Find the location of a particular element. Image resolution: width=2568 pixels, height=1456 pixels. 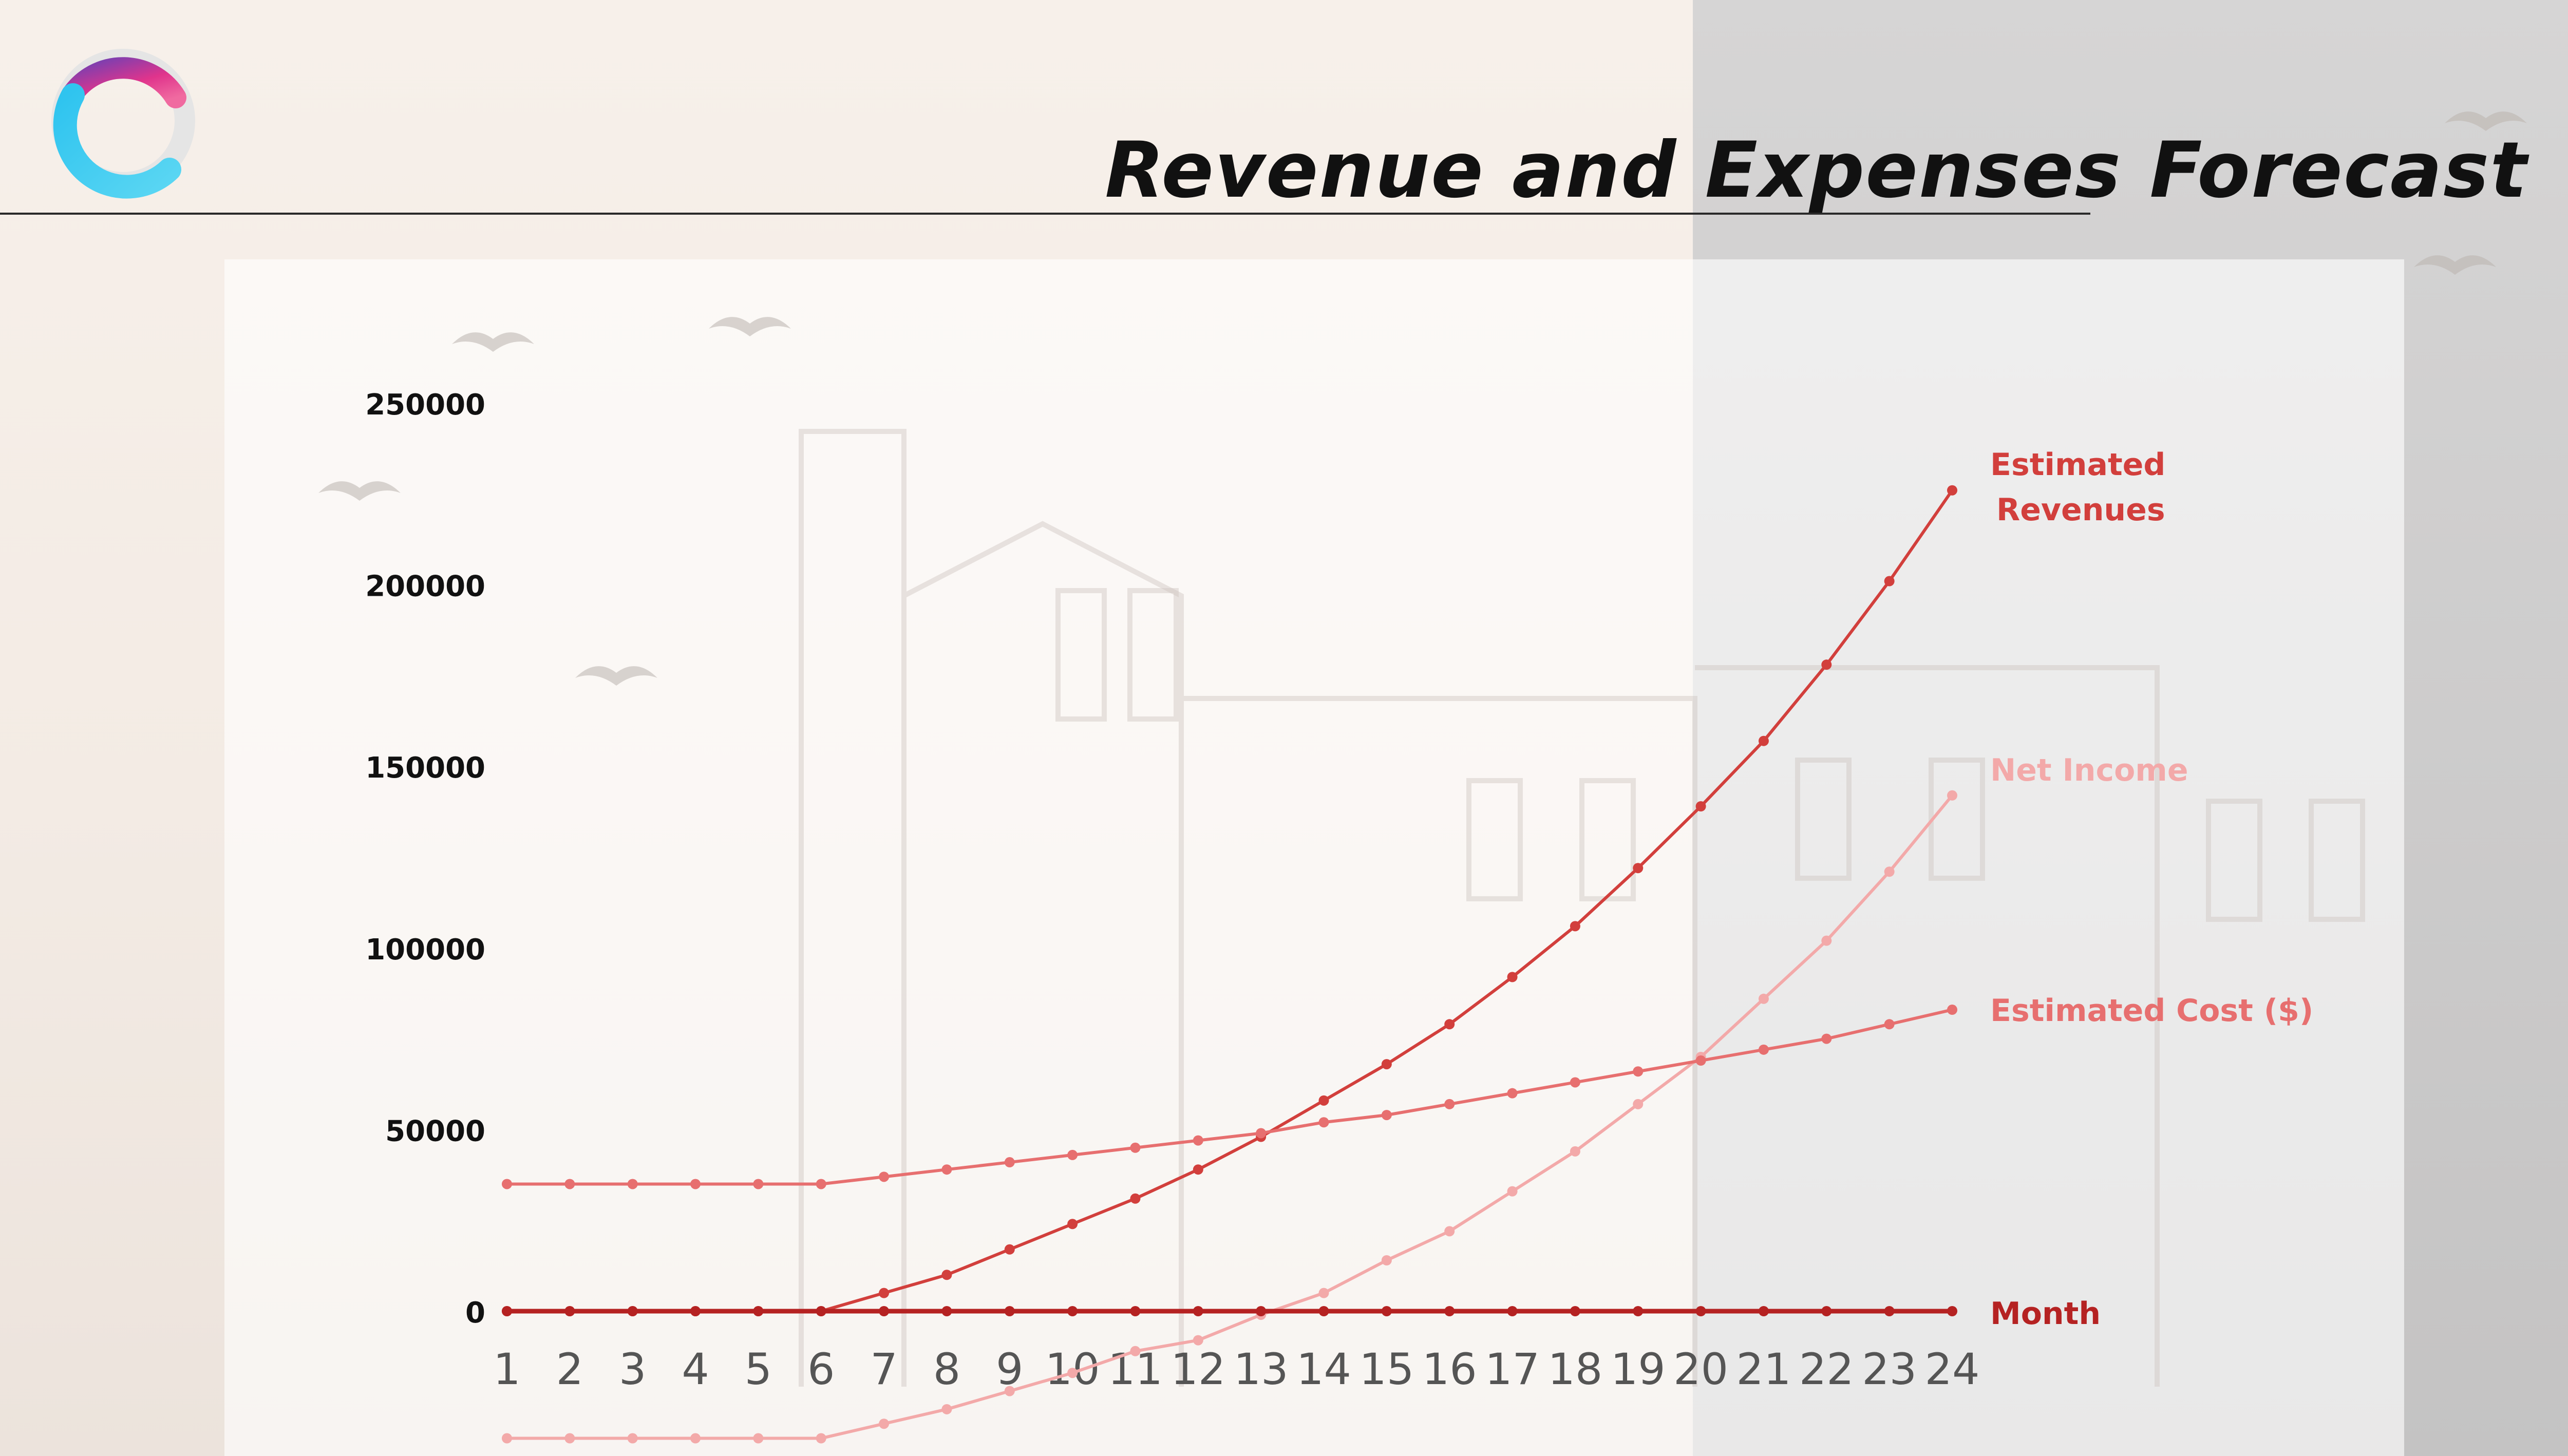

x-tick-label: 1 is located at coordinates (506, 1369).